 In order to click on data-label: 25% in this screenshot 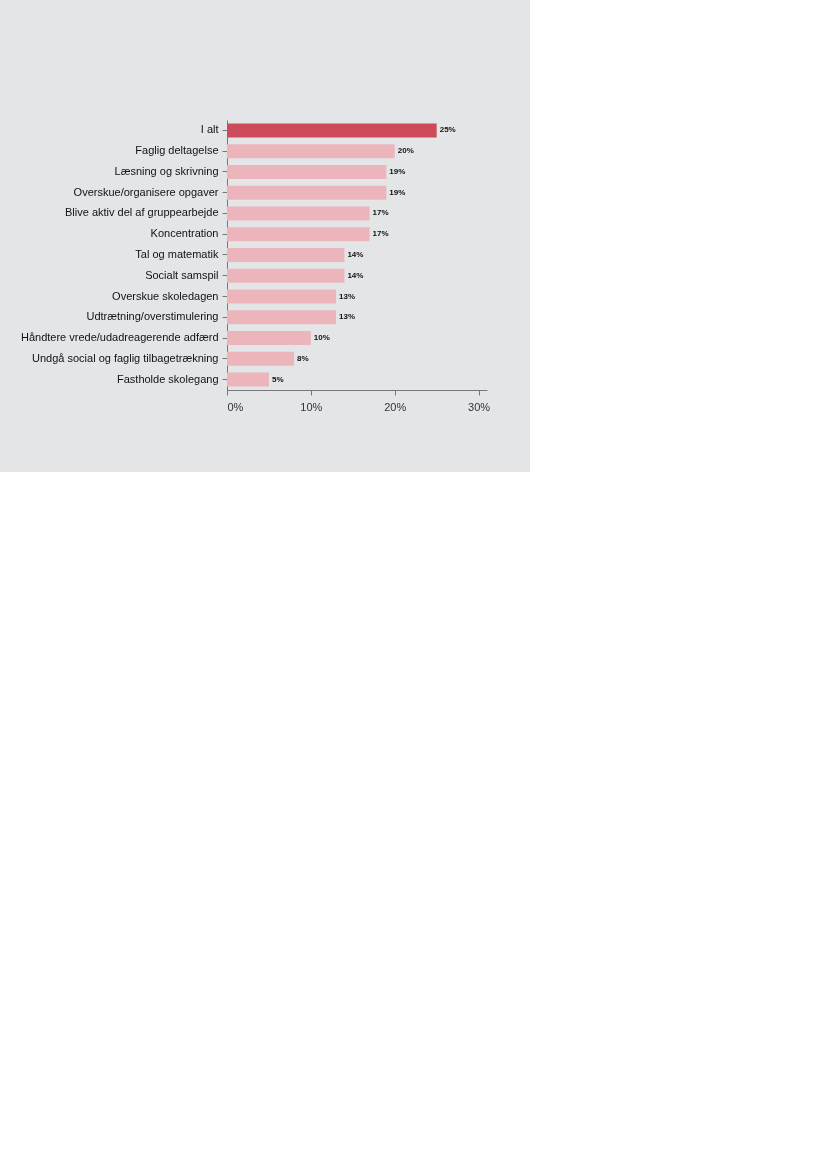, I will do `click(447, 130)`.